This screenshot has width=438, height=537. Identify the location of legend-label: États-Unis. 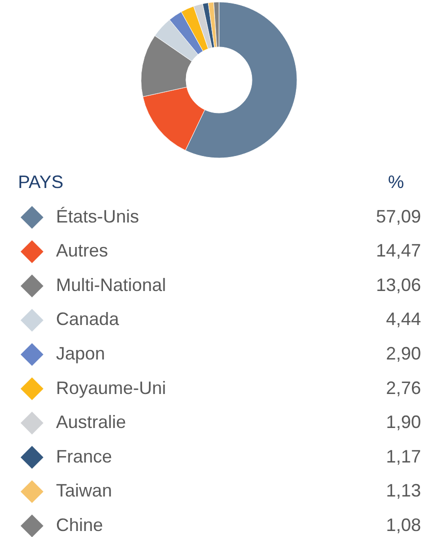
(98, 216).